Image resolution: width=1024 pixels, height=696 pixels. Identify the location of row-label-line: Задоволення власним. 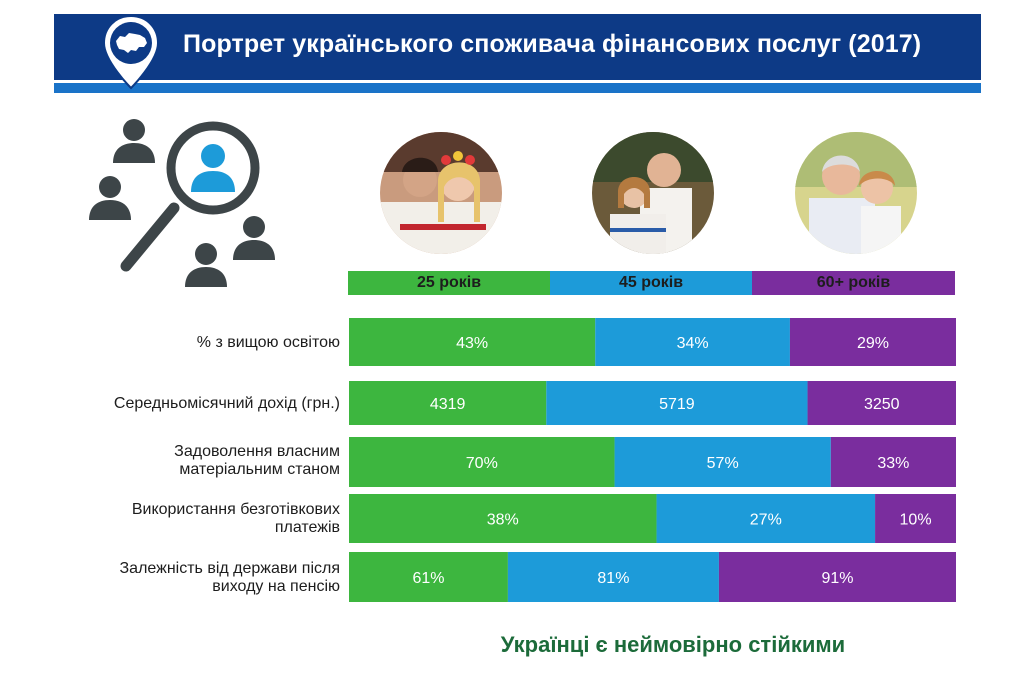
(257, 451).